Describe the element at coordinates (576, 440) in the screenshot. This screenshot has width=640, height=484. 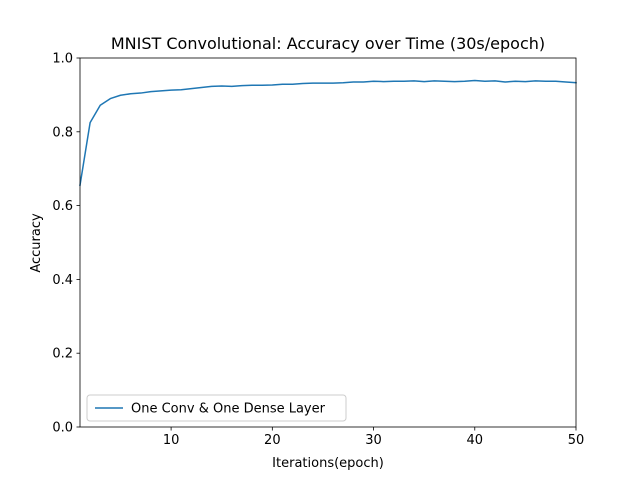
I see `x-tick-label: 50` at that location.